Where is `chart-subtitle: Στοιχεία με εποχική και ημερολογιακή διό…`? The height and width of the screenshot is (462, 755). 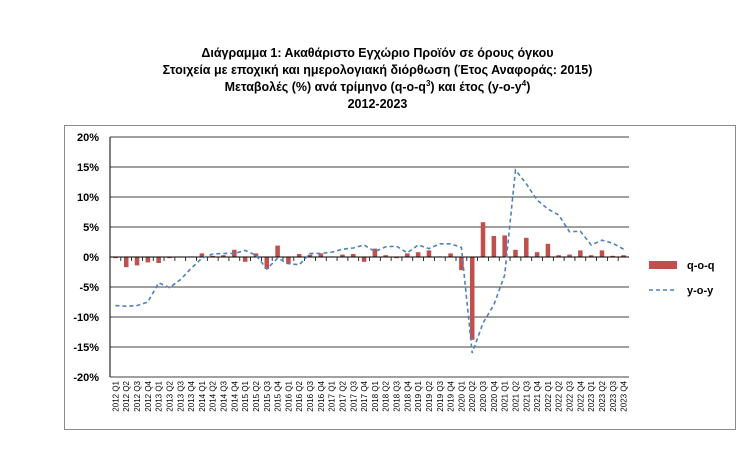
chart-subtitle: Στοιχεία με εποχική και ημερολογιακή διό… is located at coordinates (377, 70).